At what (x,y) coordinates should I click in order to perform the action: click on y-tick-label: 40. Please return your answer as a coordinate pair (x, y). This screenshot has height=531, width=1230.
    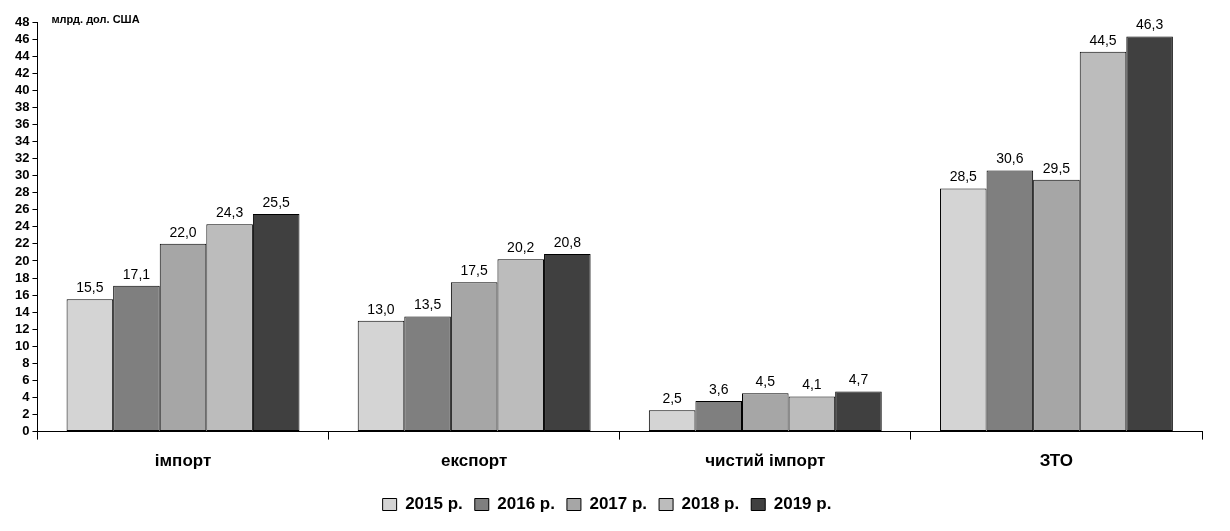
    Looking at the image, I should click on (22, 89).